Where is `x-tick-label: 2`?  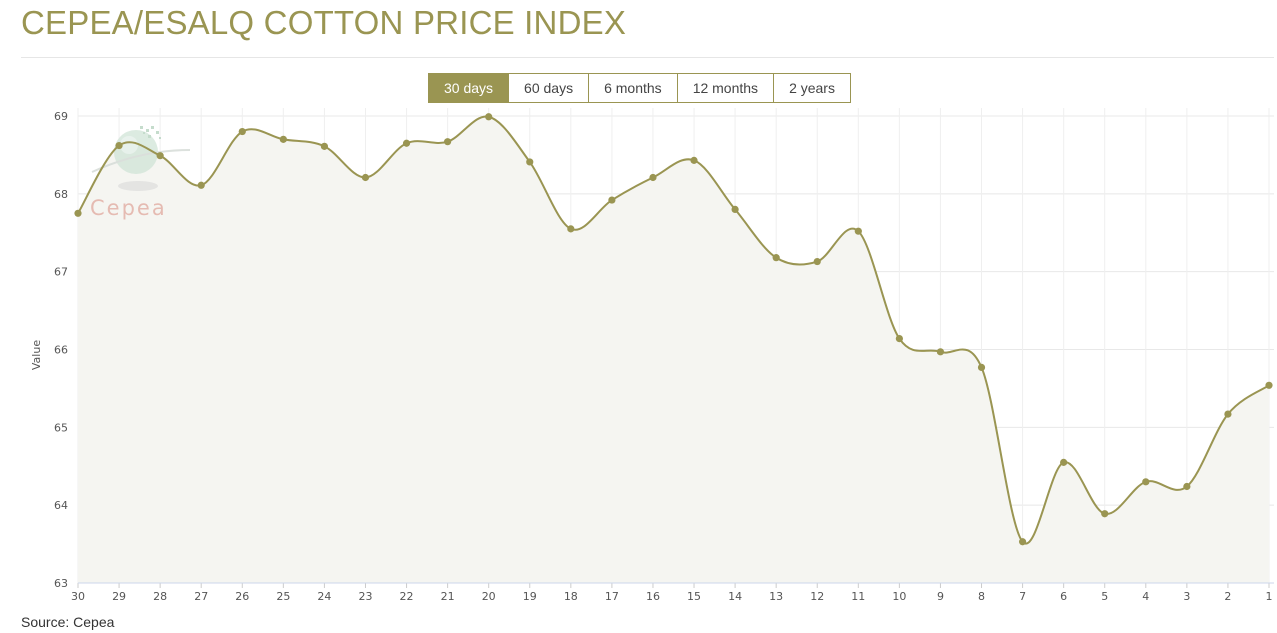
x-tick-label: 2 is located at coordinates (1227, 596).